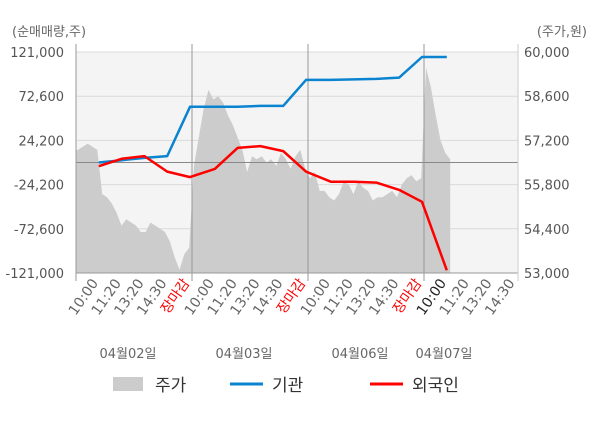  What do you see at coordinates (547, 97) in the screenshot?
I see `right-tick-label: 58,600` at bounding box center [547, 97].